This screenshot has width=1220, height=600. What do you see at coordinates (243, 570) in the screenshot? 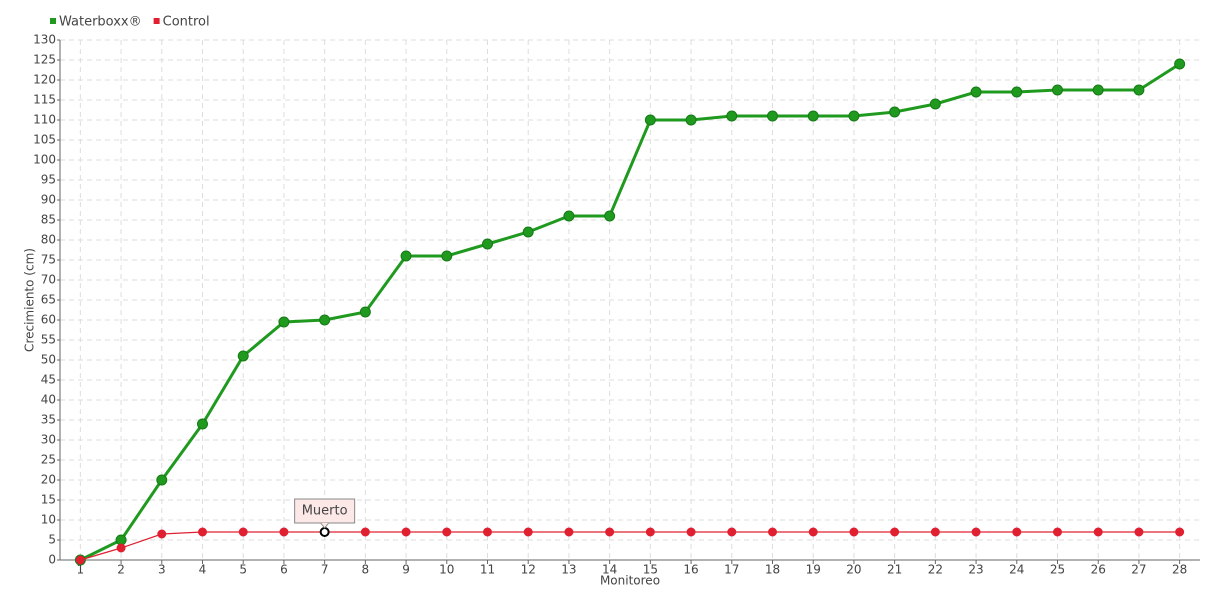
I see `x-tick-label: 5` at bounding box center [243, 570].